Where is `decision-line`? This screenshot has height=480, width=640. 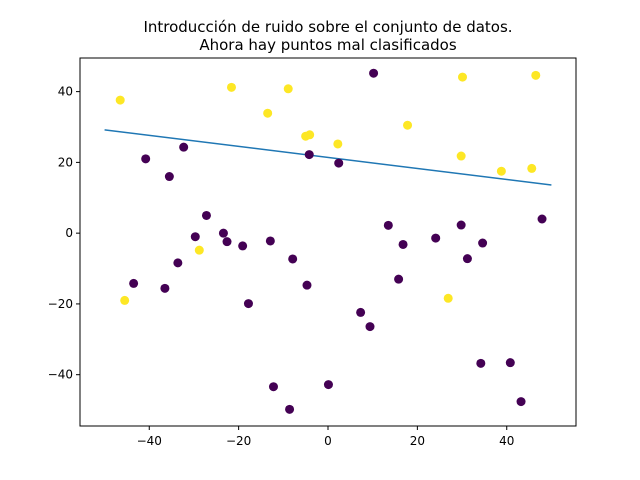
decision-line is located at coordinates (328, 157).